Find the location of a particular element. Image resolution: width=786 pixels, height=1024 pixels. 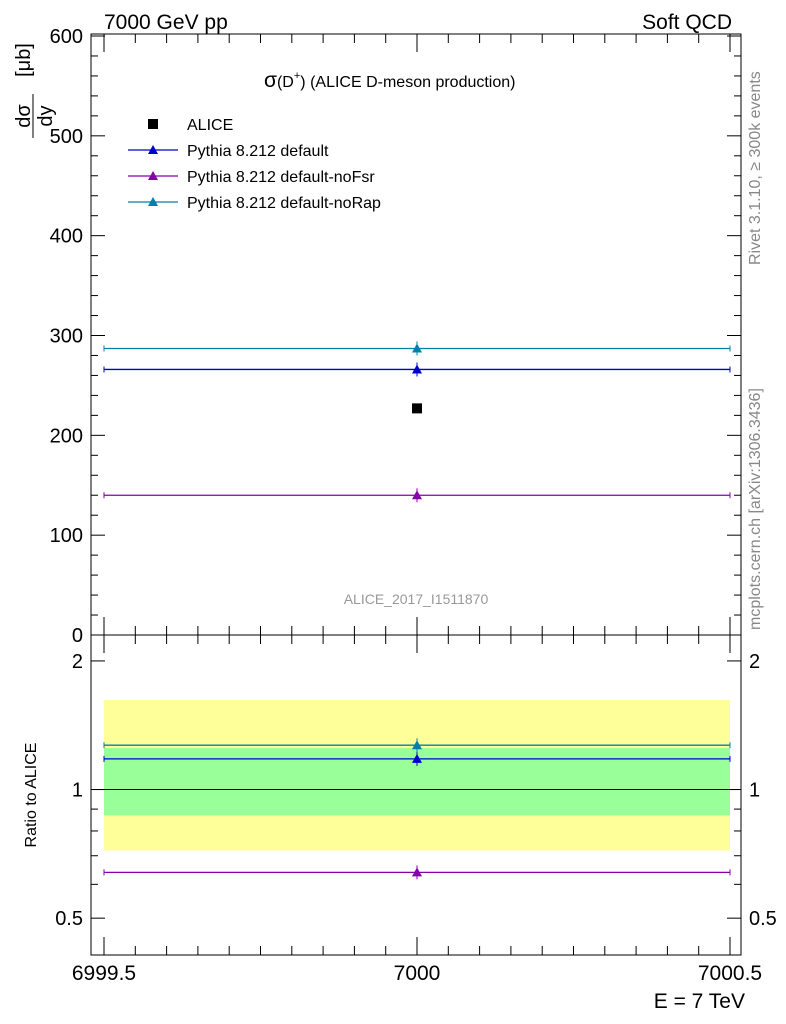

y-label-denominator: dy is located at coordinates (46, 115).